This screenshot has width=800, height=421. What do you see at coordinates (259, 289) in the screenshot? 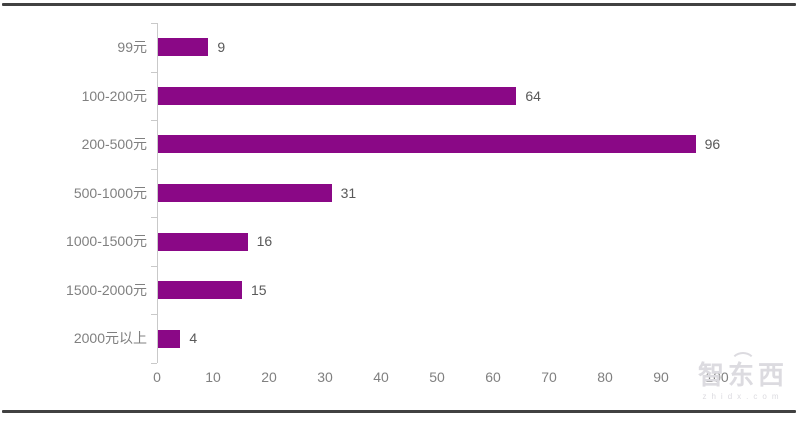
I see `value-label: 15` at bounding box center [259, 289].